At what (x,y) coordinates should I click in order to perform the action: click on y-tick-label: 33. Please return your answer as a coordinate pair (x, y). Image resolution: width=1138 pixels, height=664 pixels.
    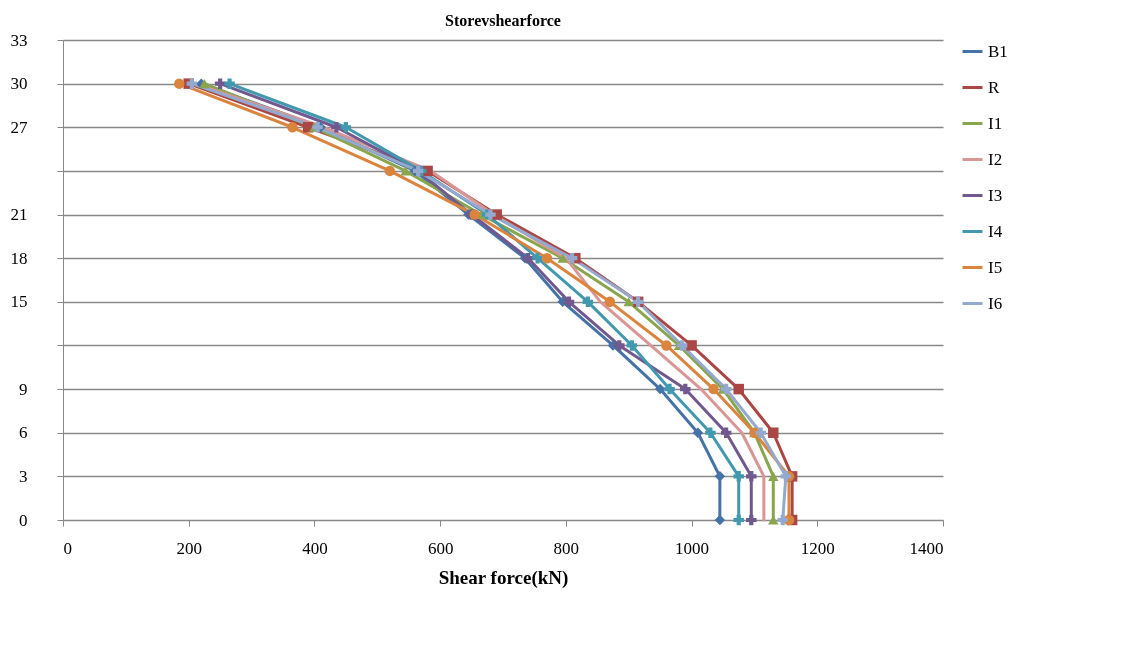
    Looking at the image, I should click on (19, 40).